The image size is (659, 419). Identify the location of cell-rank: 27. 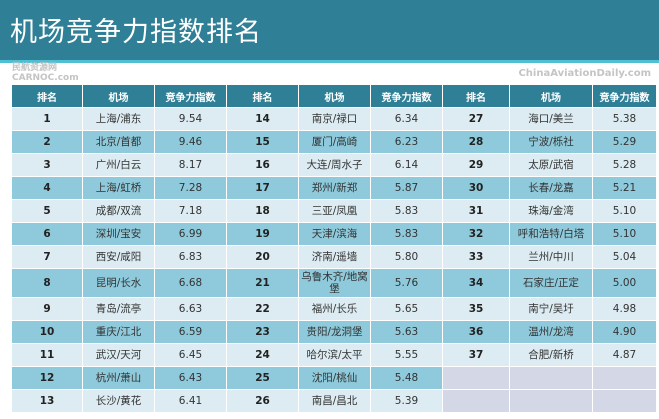
(476, 119).